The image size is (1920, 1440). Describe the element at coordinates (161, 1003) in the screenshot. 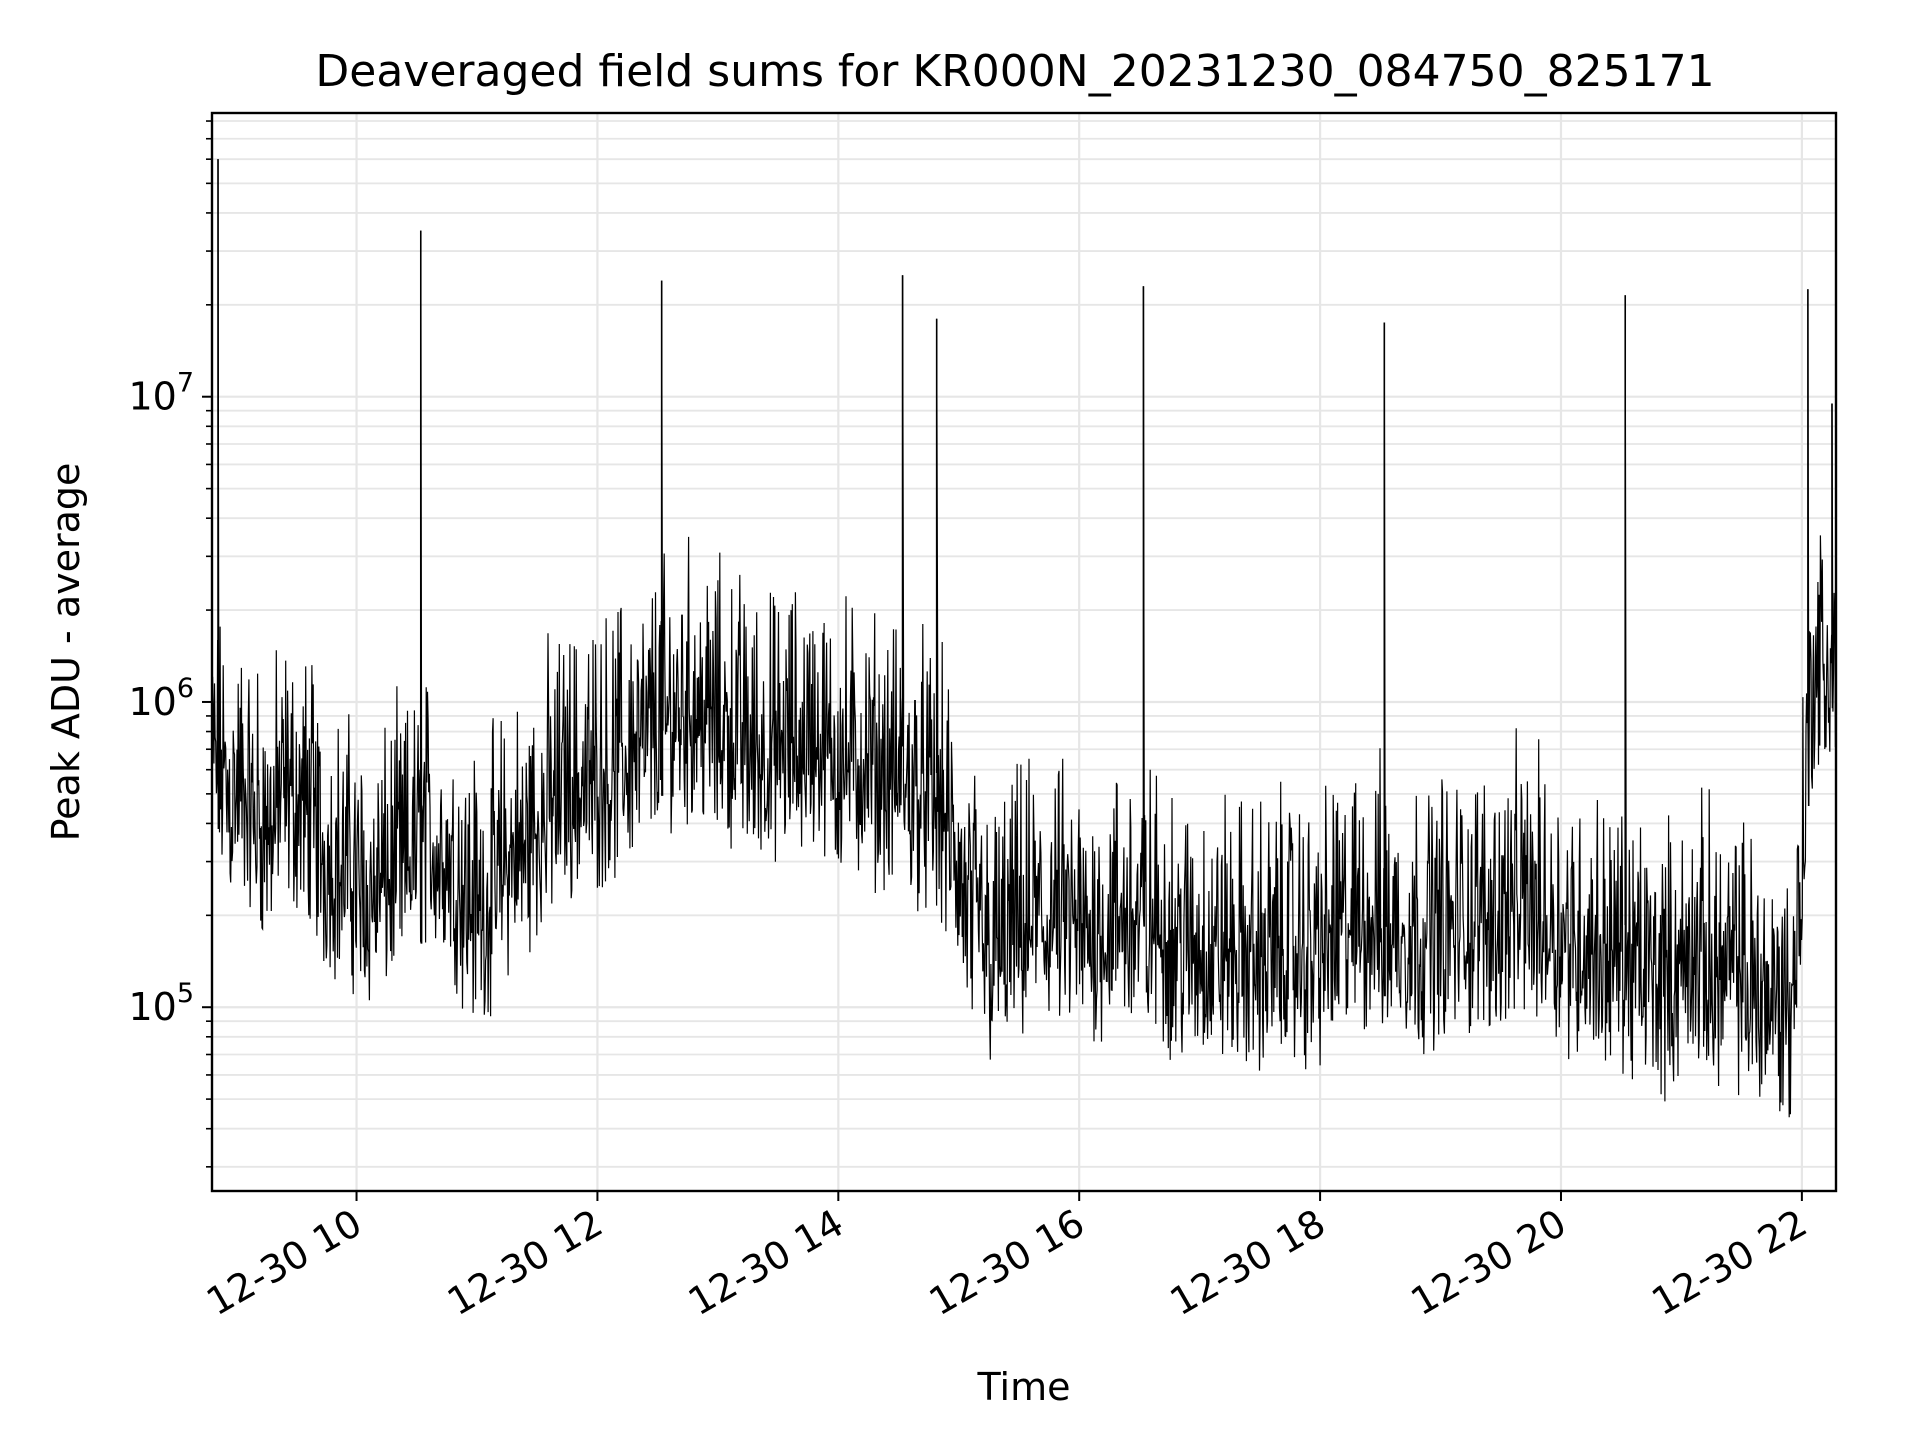

I see `y-tick-label: 10⁵` at that location.